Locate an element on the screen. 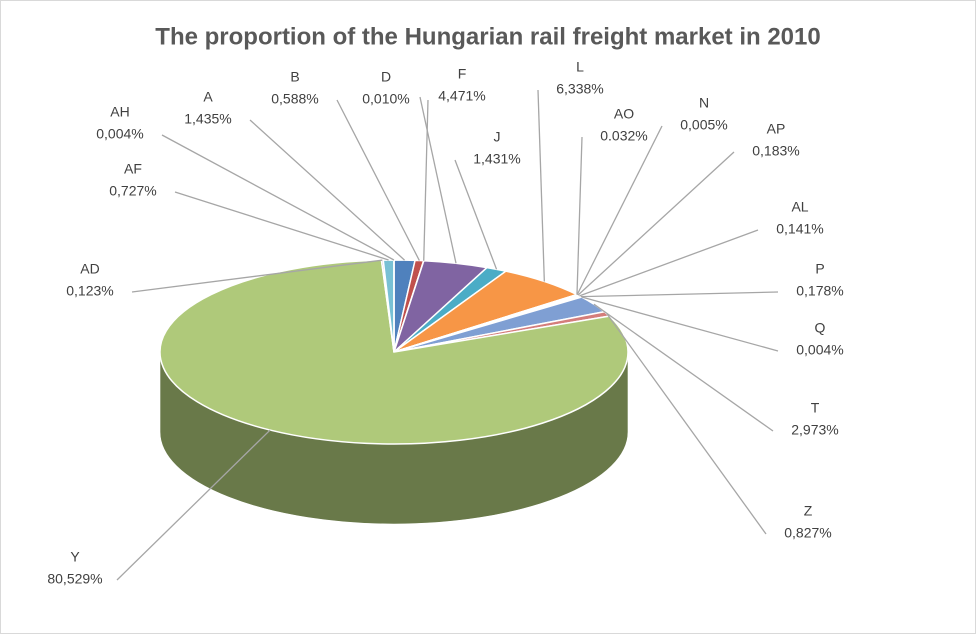 The width and height of the screenshot is (976, 634). category-label: Z is located at coordinates (808, 511).